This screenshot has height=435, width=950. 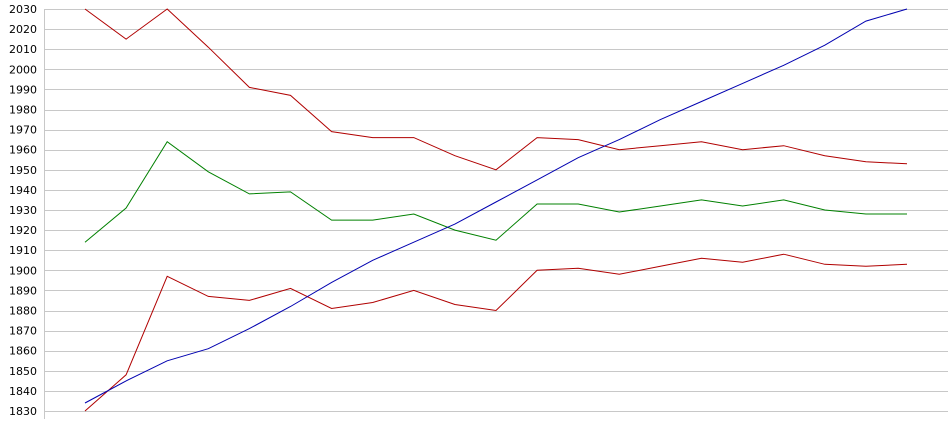 I want to click on y-tick-label-2020: 2020, so click(x=23, y=29).